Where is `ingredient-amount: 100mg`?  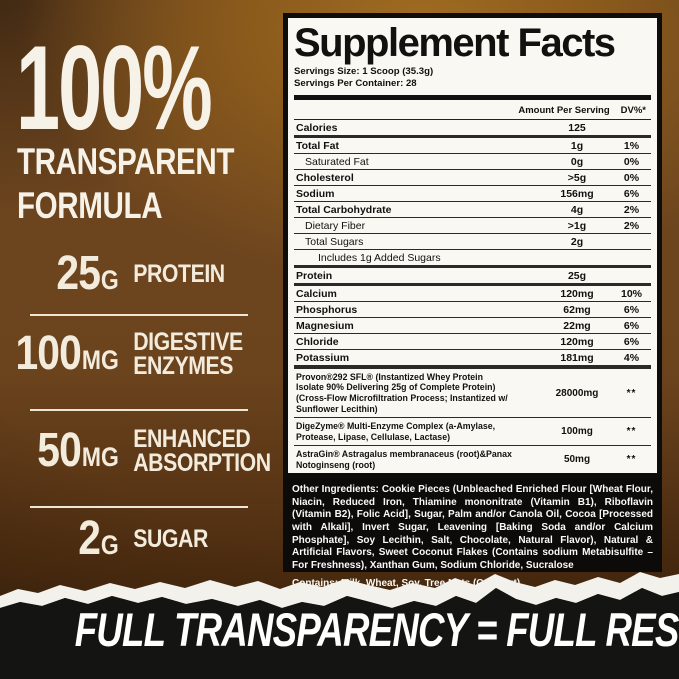 ingredient-amount: 100mg is located at coordinates (577, 432).